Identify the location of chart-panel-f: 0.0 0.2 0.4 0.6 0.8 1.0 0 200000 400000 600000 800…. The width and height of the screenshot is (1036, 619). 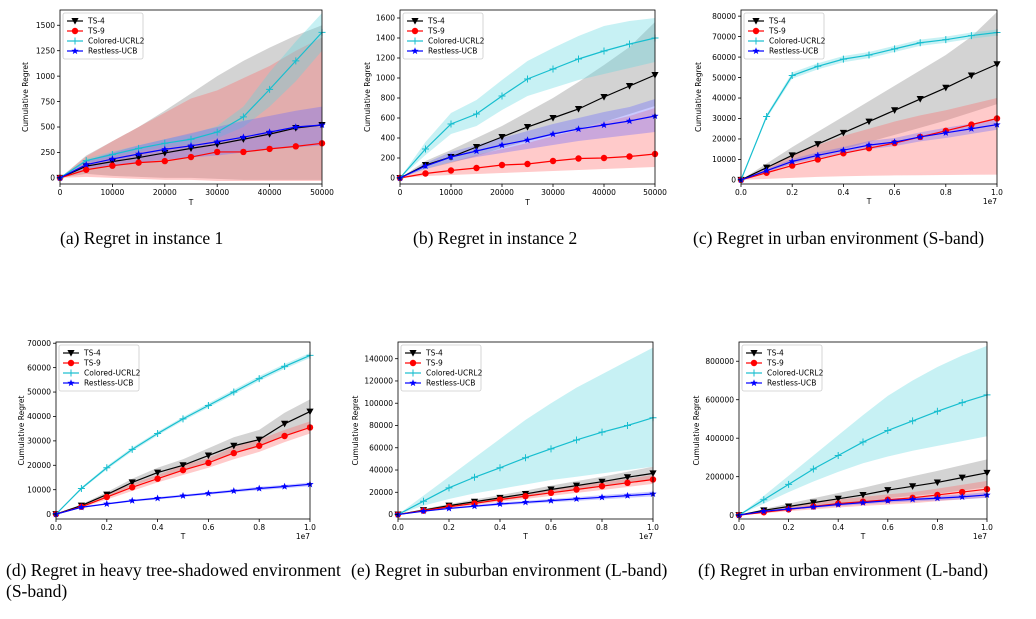
(863, 435).